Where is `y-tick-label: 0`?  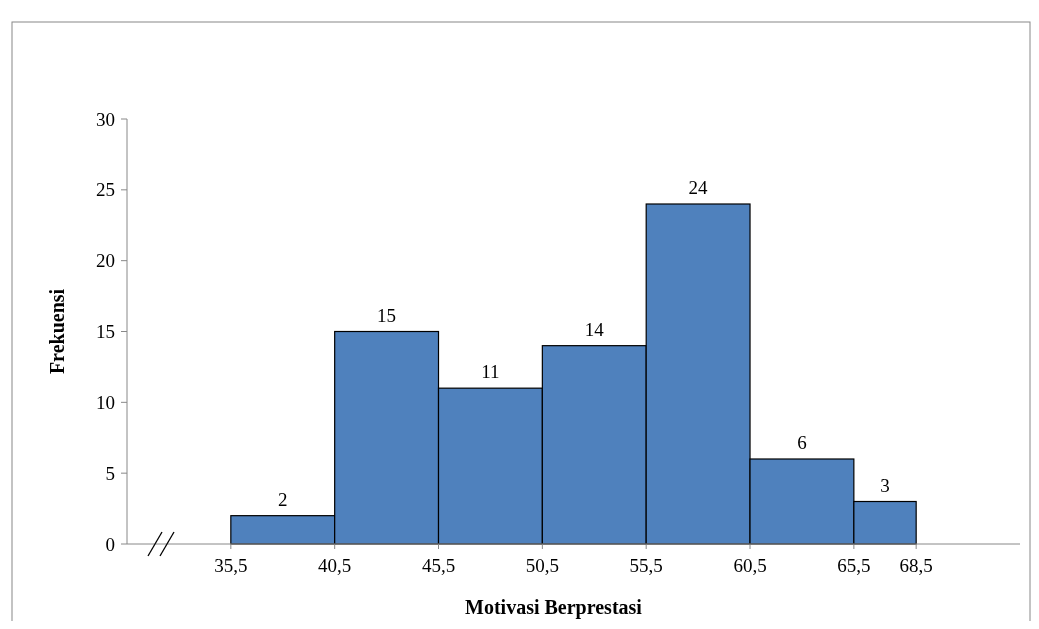
y-tick-label: 0 is located at coordinates (110, 544).